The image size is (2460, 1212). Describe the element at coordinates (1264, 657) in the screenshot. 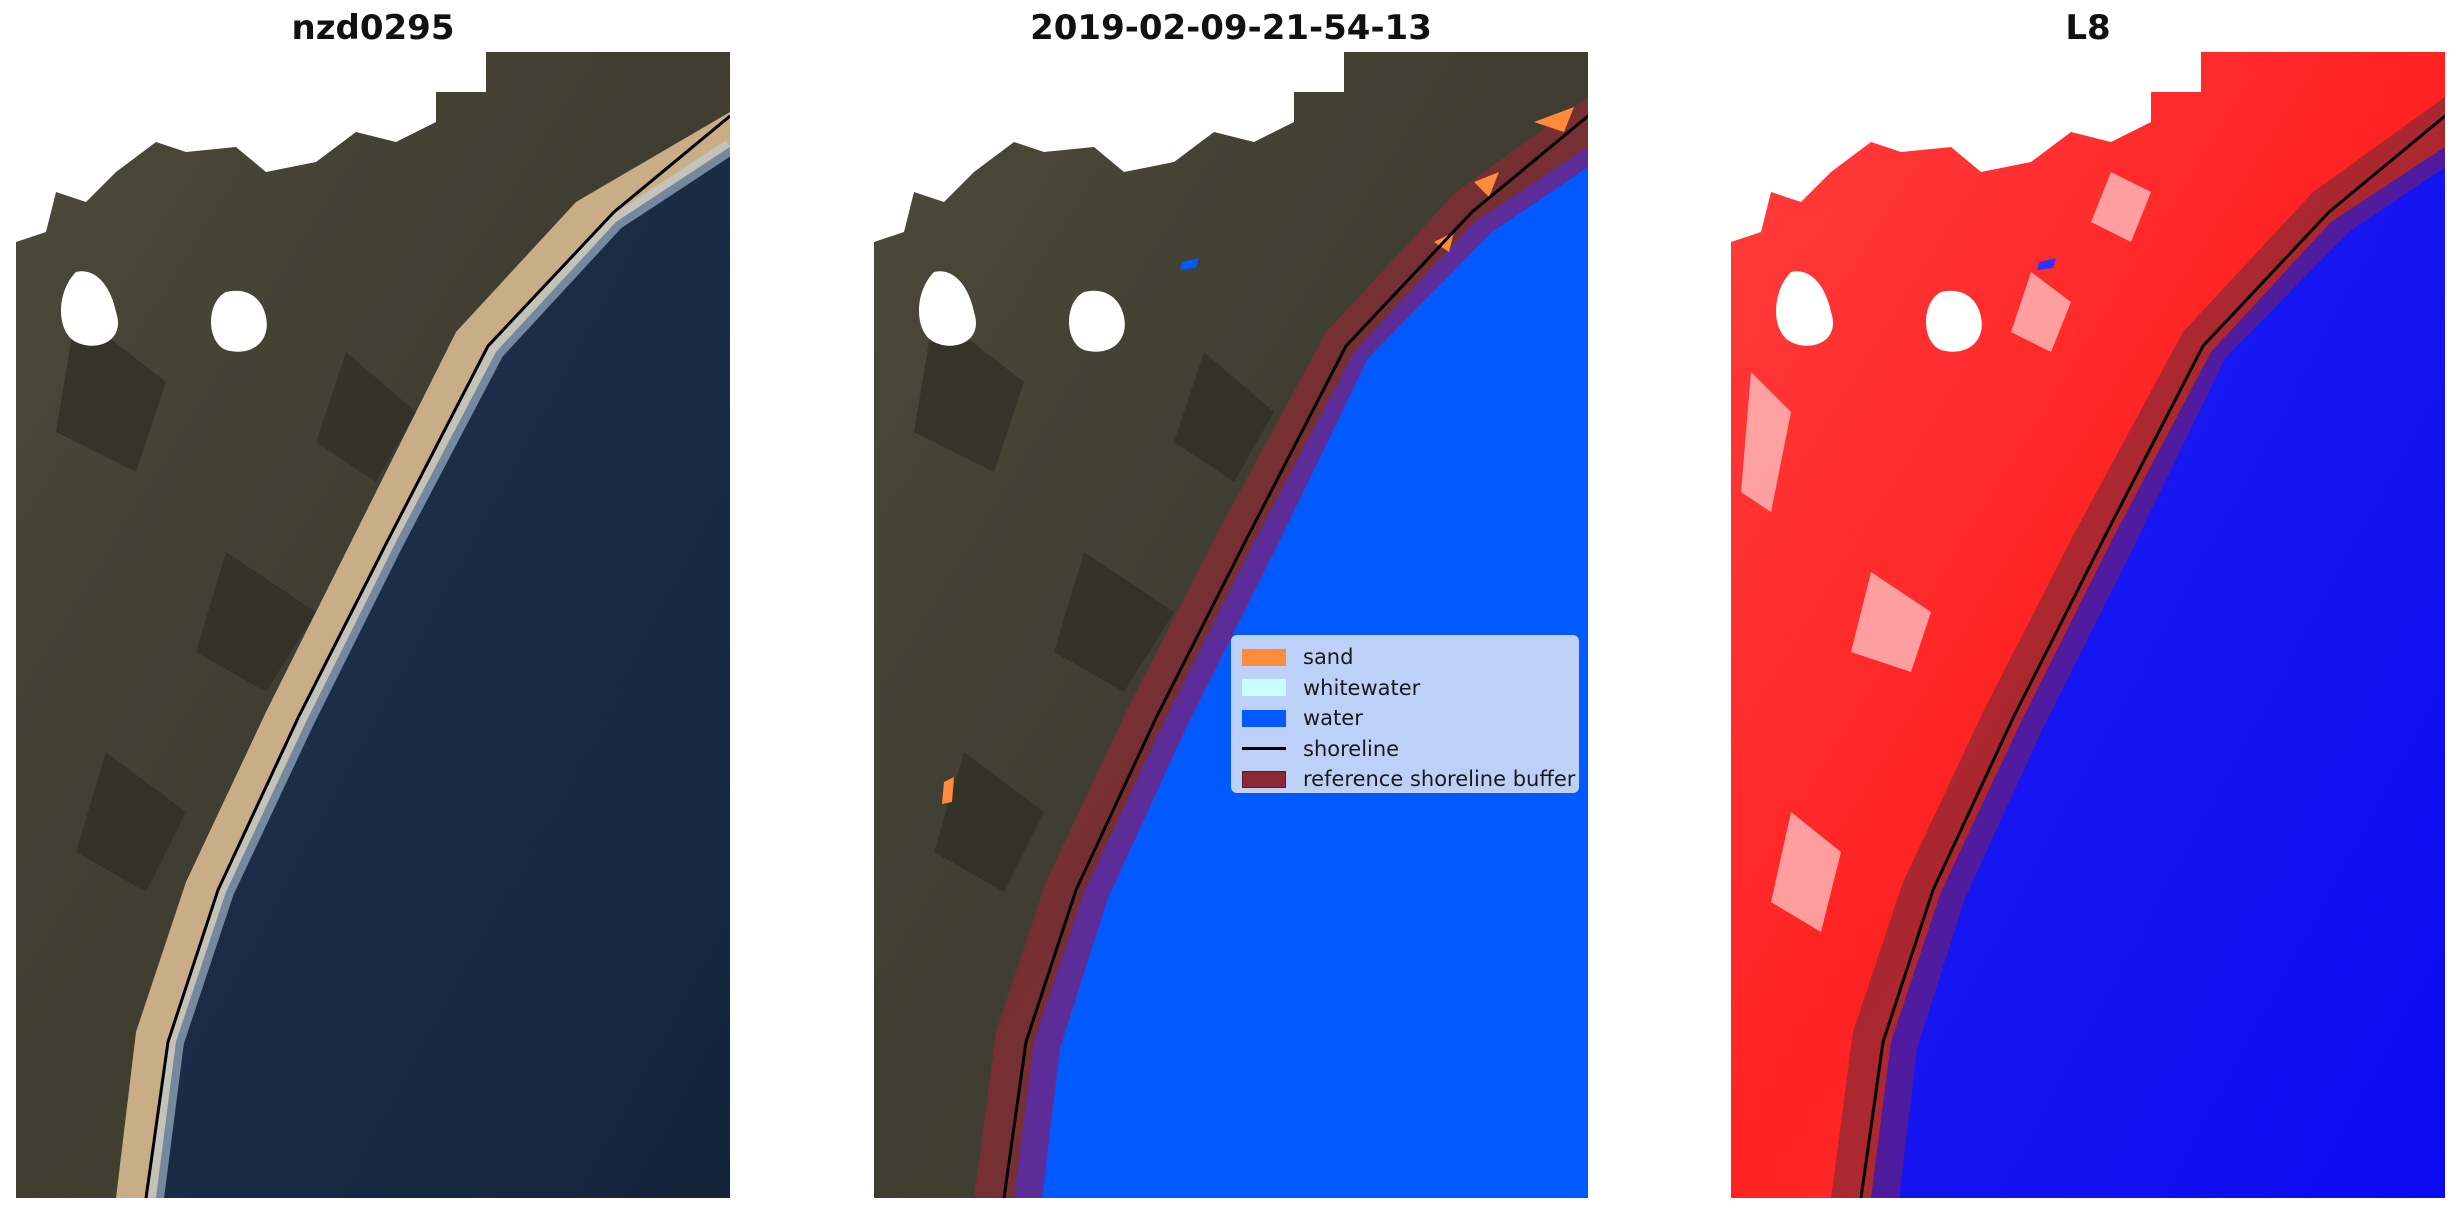

I see `legend-swatch-sand` at that location.